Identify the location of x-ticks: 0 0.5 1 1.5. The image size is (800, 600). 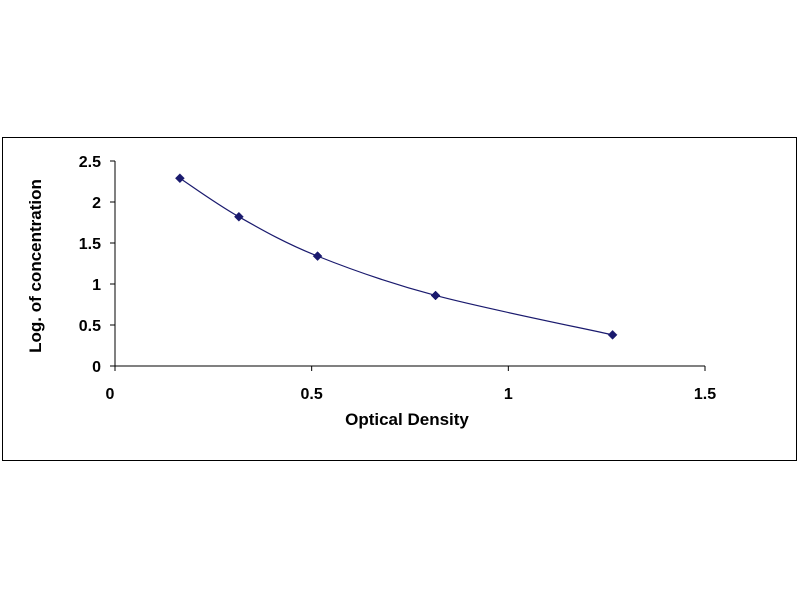
(411, 384).